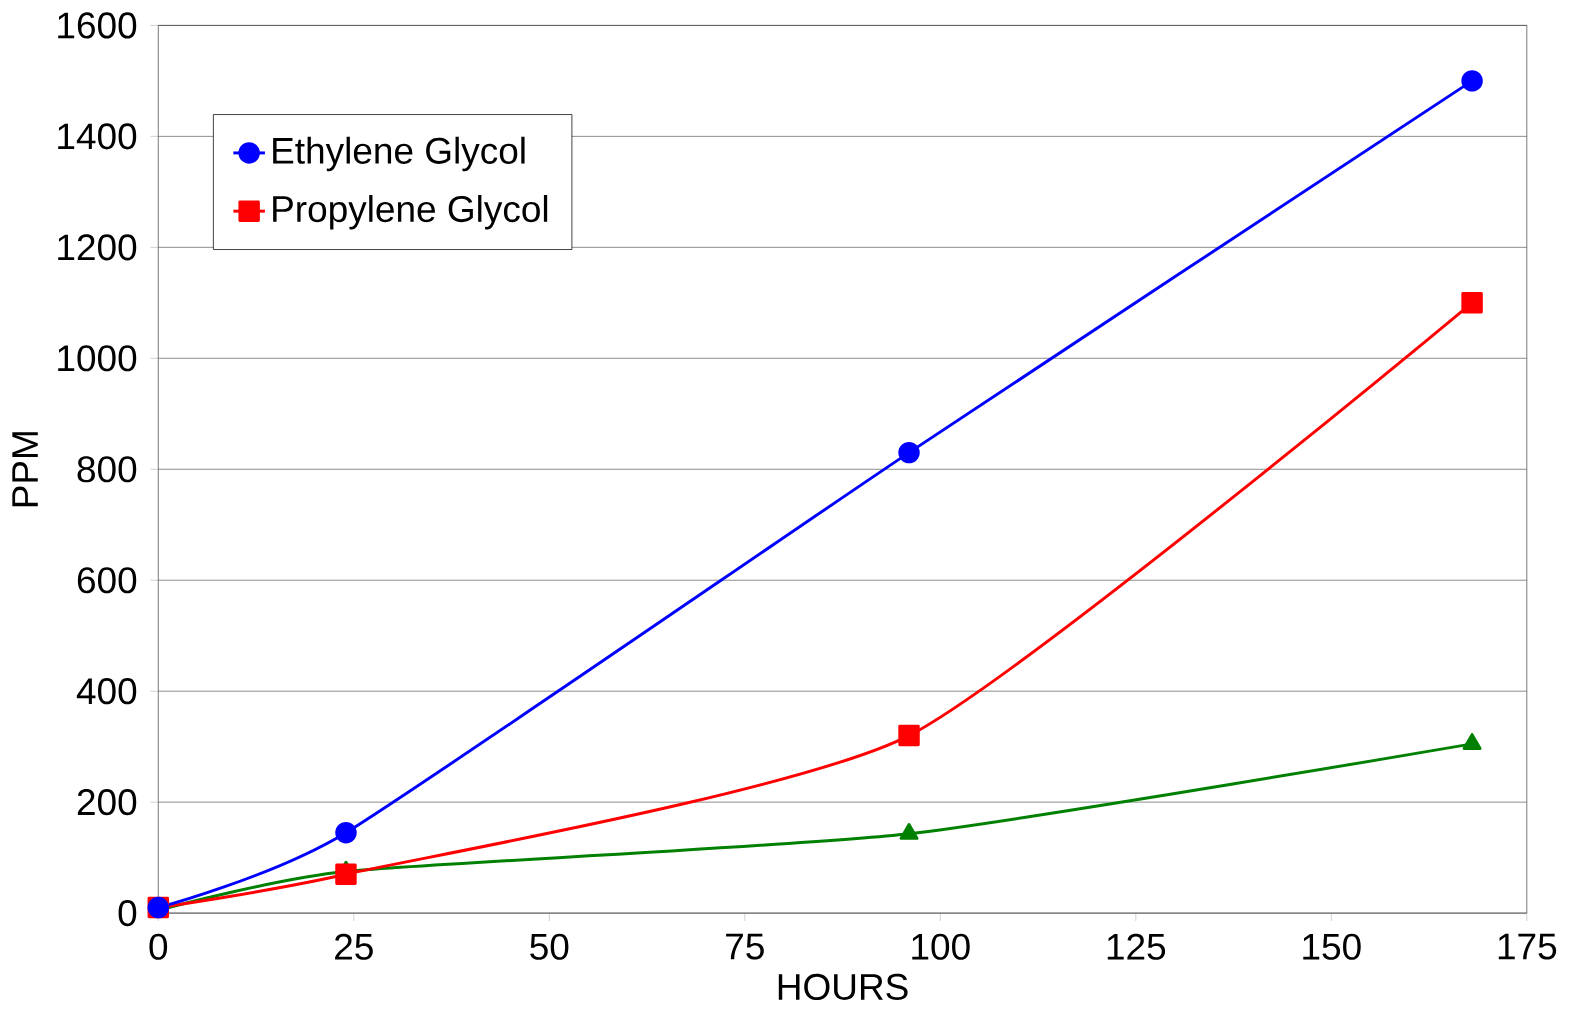 Image resolution: width=1570 pixels, height=1012 pixels. Describe the element at coordinates (941, 946) in the screenshot. I see `x-tick-label: 100` at that location.